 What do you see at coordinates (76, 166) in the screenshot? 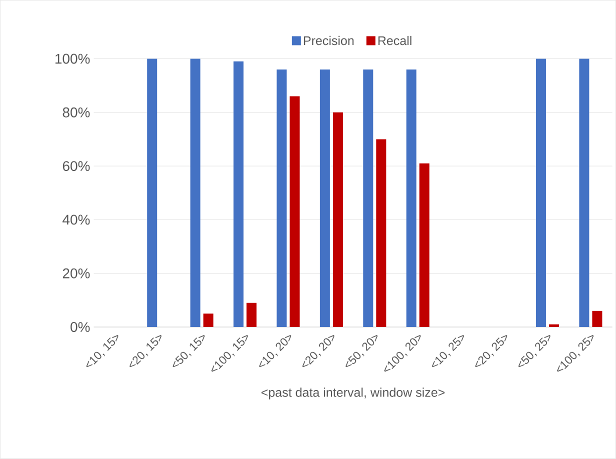
I see `y-tick-label: 60%` at bounding box center [76, 166].